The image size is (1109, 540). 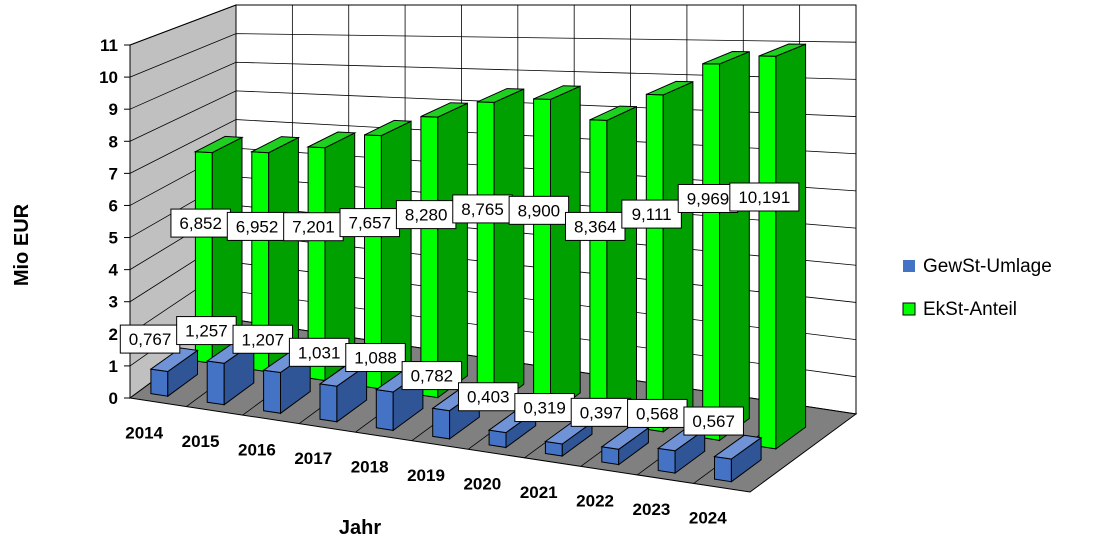 I want to click on legend-swatch-gewst, so click(x=909, y=266).